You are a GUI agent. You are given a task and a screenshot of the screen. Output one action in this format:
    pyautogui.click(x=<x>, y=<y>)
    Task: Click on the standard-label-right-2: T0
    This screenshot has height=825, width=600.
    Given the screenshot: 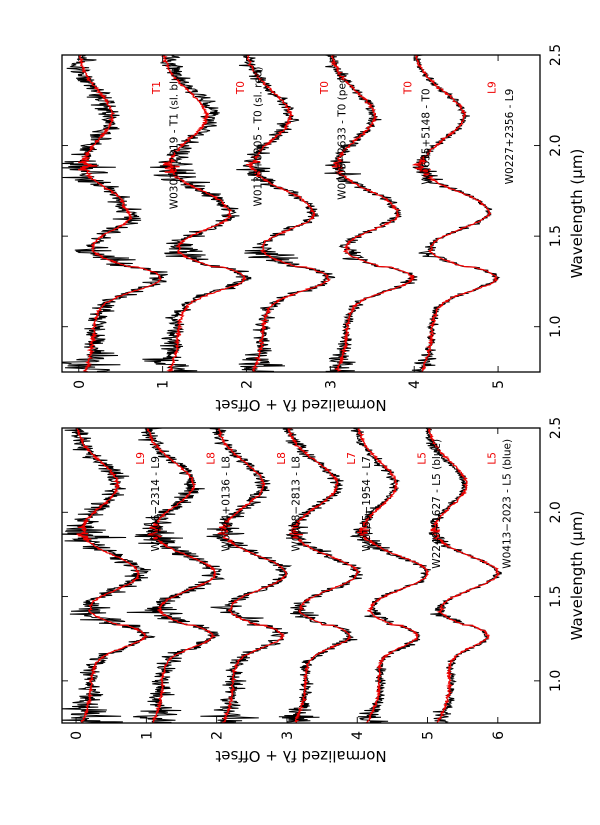 What is the action you would take?
    pyautogui.click(x=325, y=88)
    